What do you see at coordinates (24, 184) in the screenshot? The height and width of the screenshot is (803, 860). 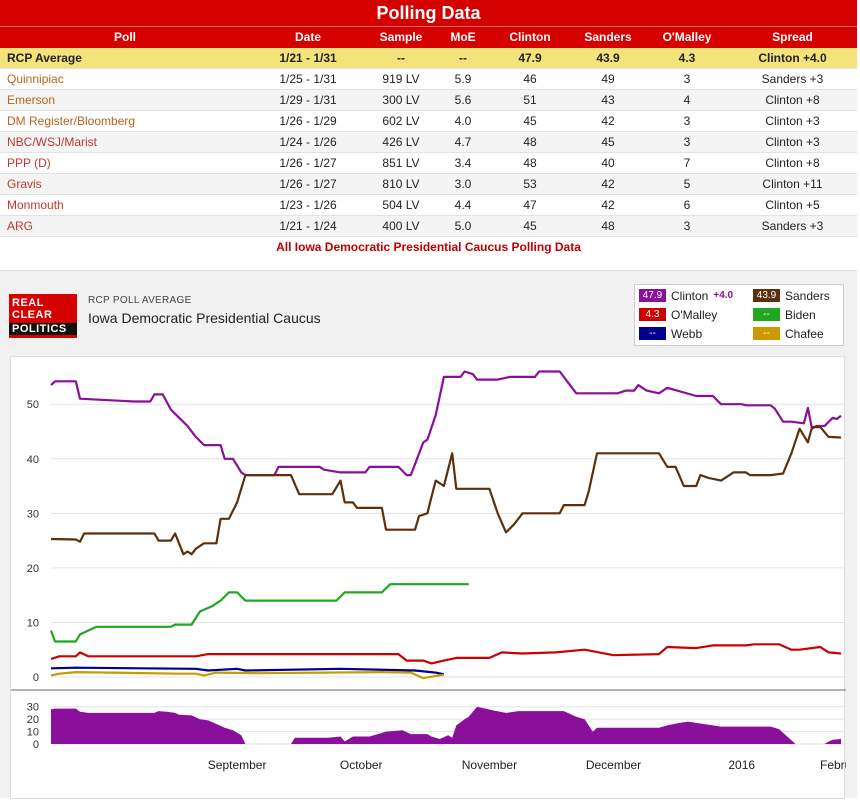 I see `pollster-link: Gravis` at bounding box center [24, 184].